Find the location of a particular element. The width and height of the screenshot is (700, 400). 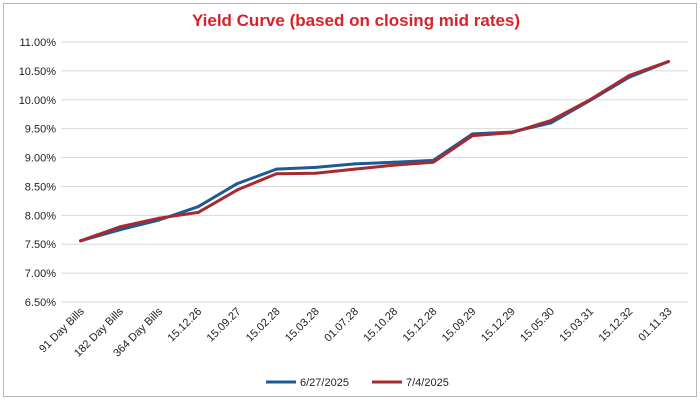

x-tick-label: 15.12.26 is located at coordinates (185, 325).